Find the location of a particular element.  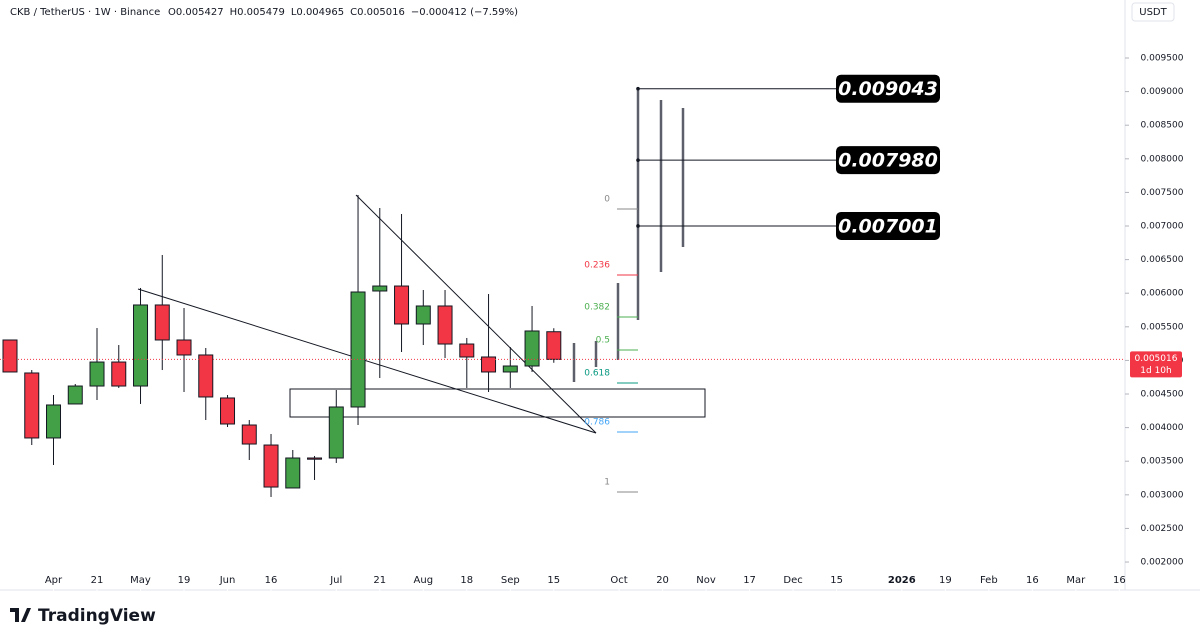

y-tick-label: 0.008500 is located at coordinates (1162, 126).